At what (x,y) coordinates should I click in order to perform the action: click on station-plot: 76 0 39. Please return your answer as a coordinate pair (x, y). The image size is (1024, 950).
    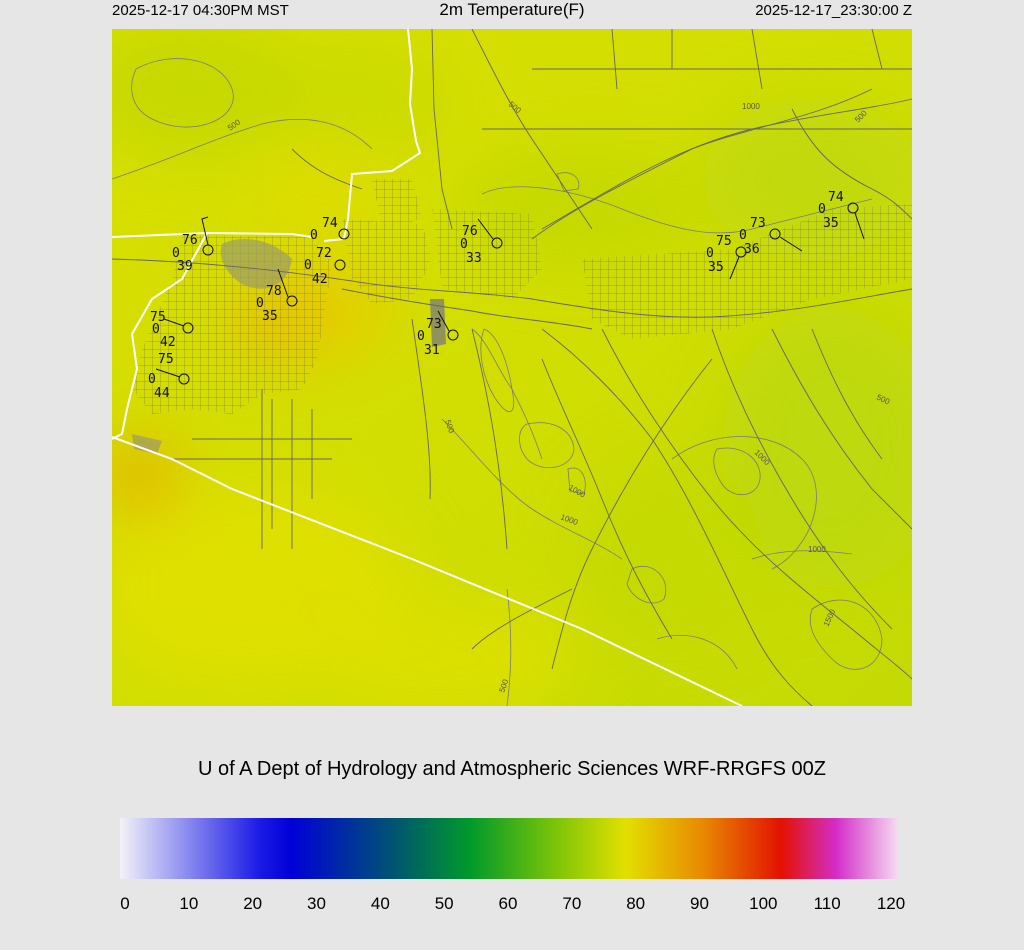
    Looking at the image, I should click on (193, 245).